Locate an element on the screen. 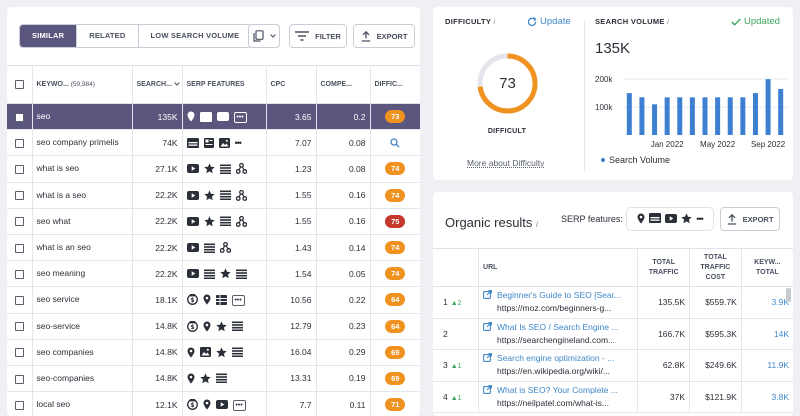 This screenshot has height=416, width=800. difficulty-badge: 74 is located at coordinates (395, 248).